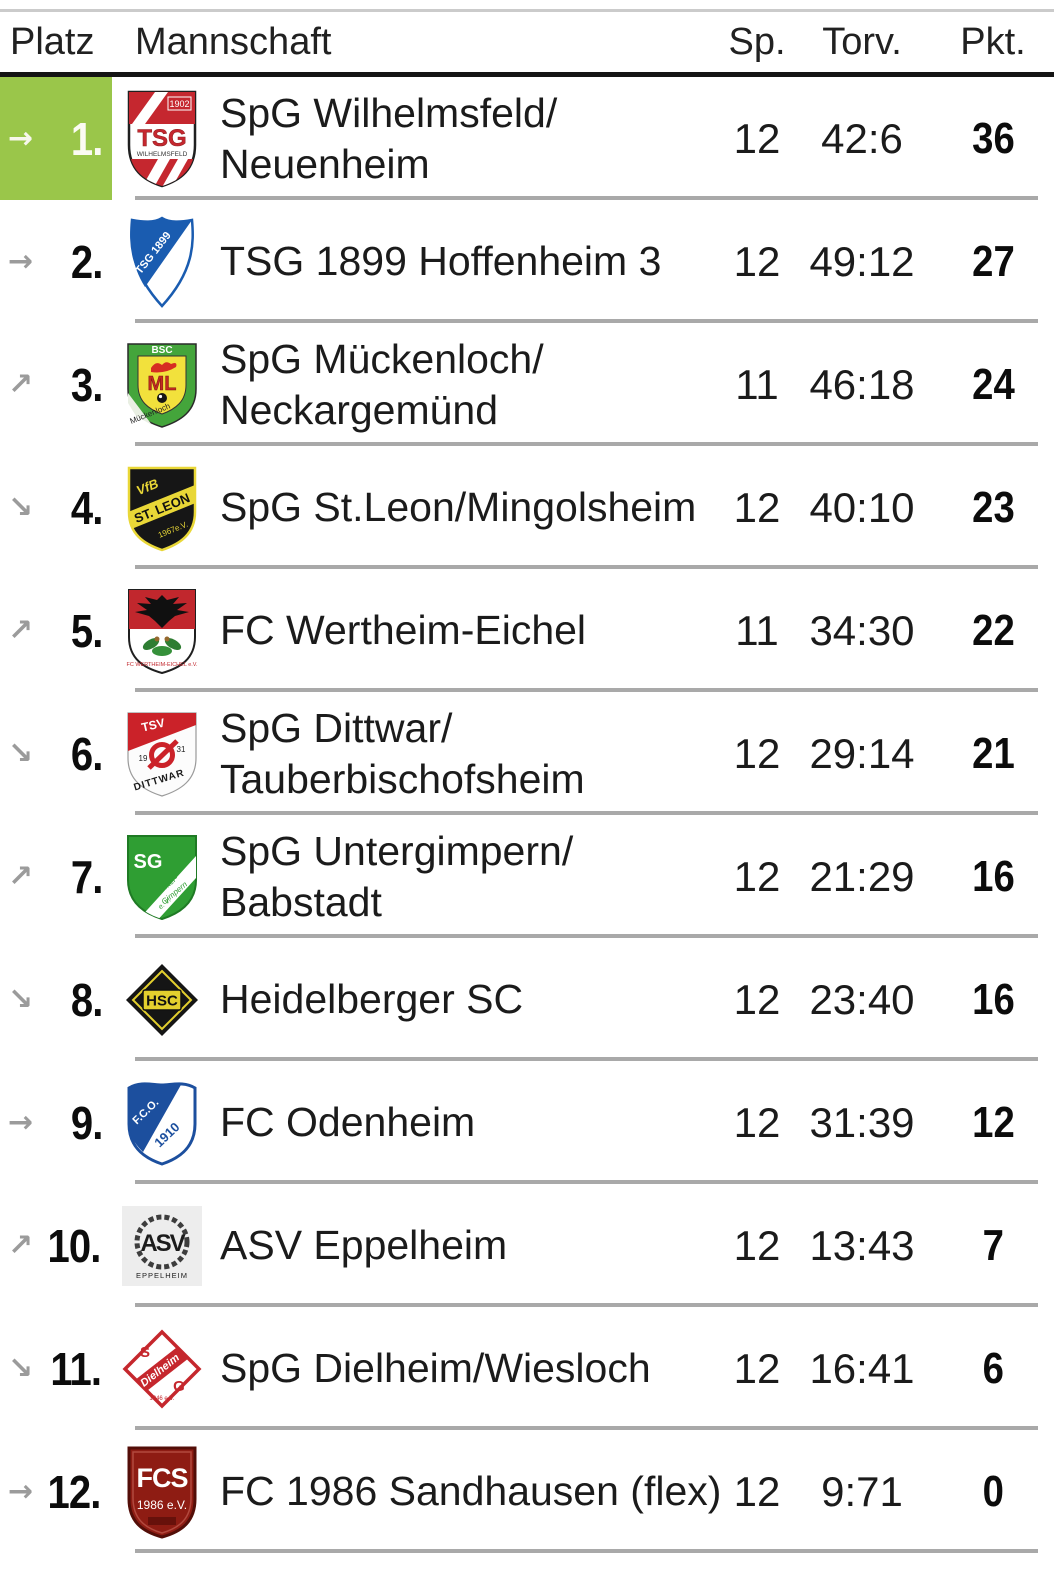 The width and height of the screenshot is (1054, 1570). Describe the element at coordinates (993, 630) in the screenshot. I see `points: 22` at that location.